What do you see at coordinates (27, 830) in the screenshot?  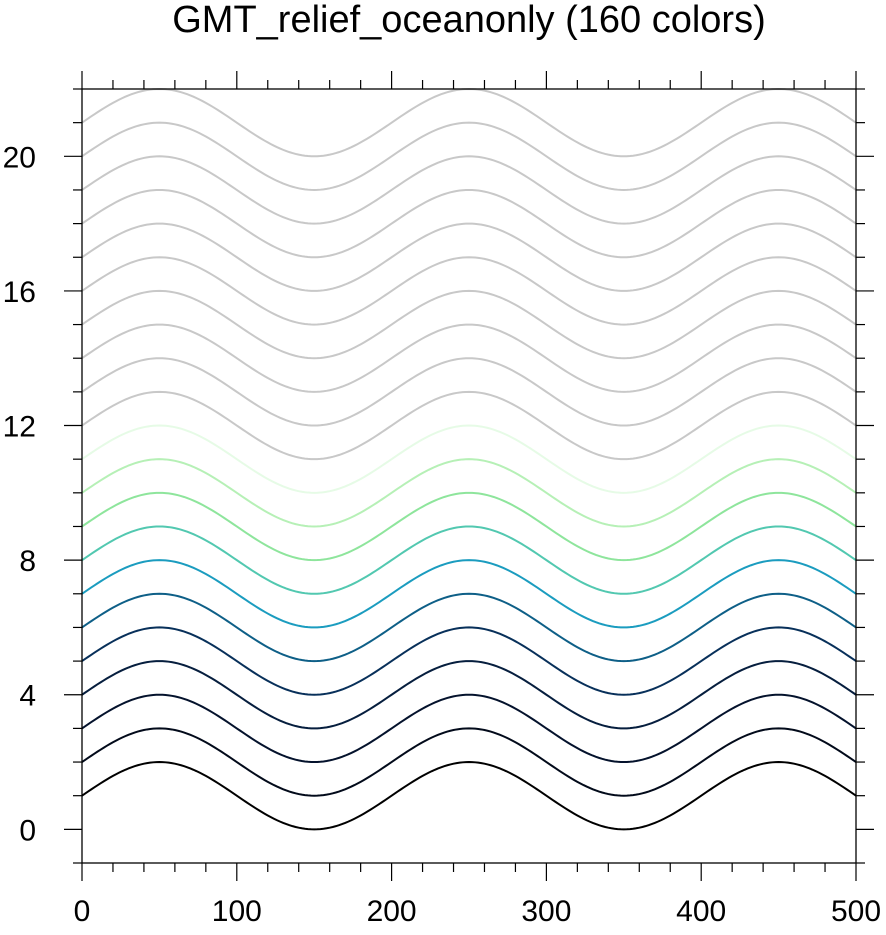 I see `y-tick-label: 0` at bounding box center [27, 830].